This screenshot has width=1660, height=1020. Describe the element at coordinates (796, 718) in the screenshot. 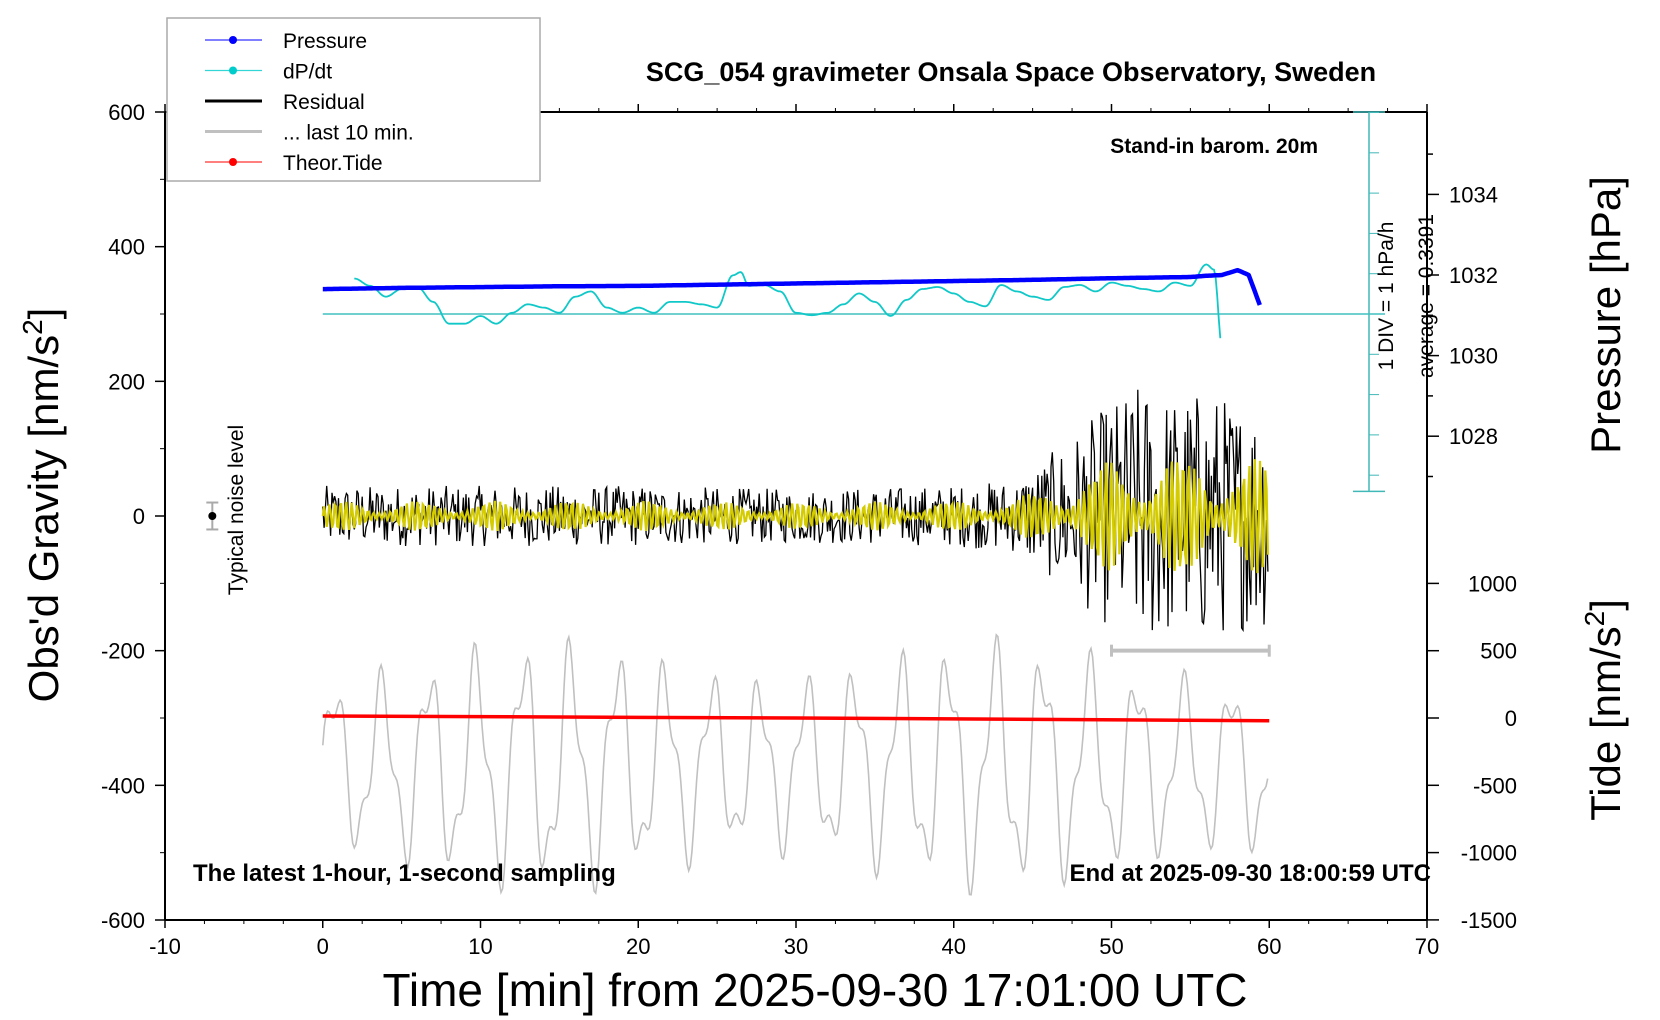

I see `theor-tide-line` at that location.